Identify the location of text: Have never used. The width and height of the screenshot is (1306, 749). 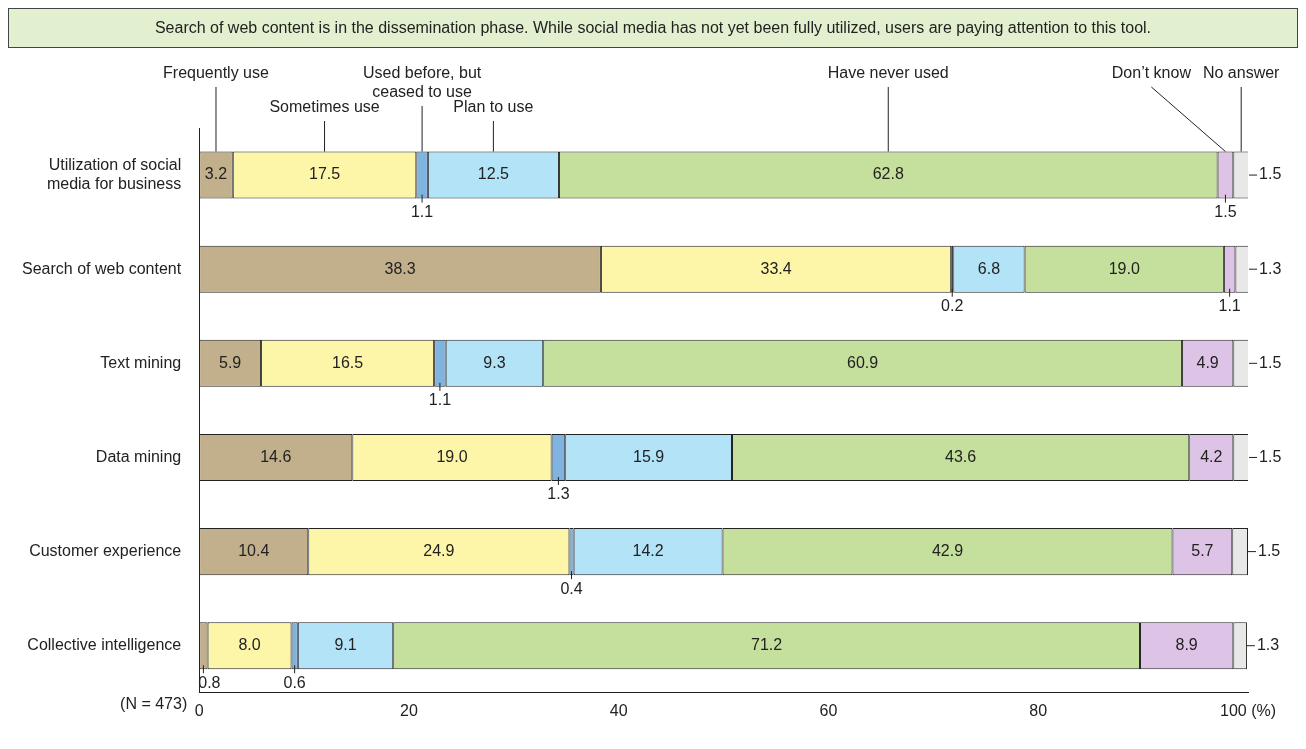
(888, 73).